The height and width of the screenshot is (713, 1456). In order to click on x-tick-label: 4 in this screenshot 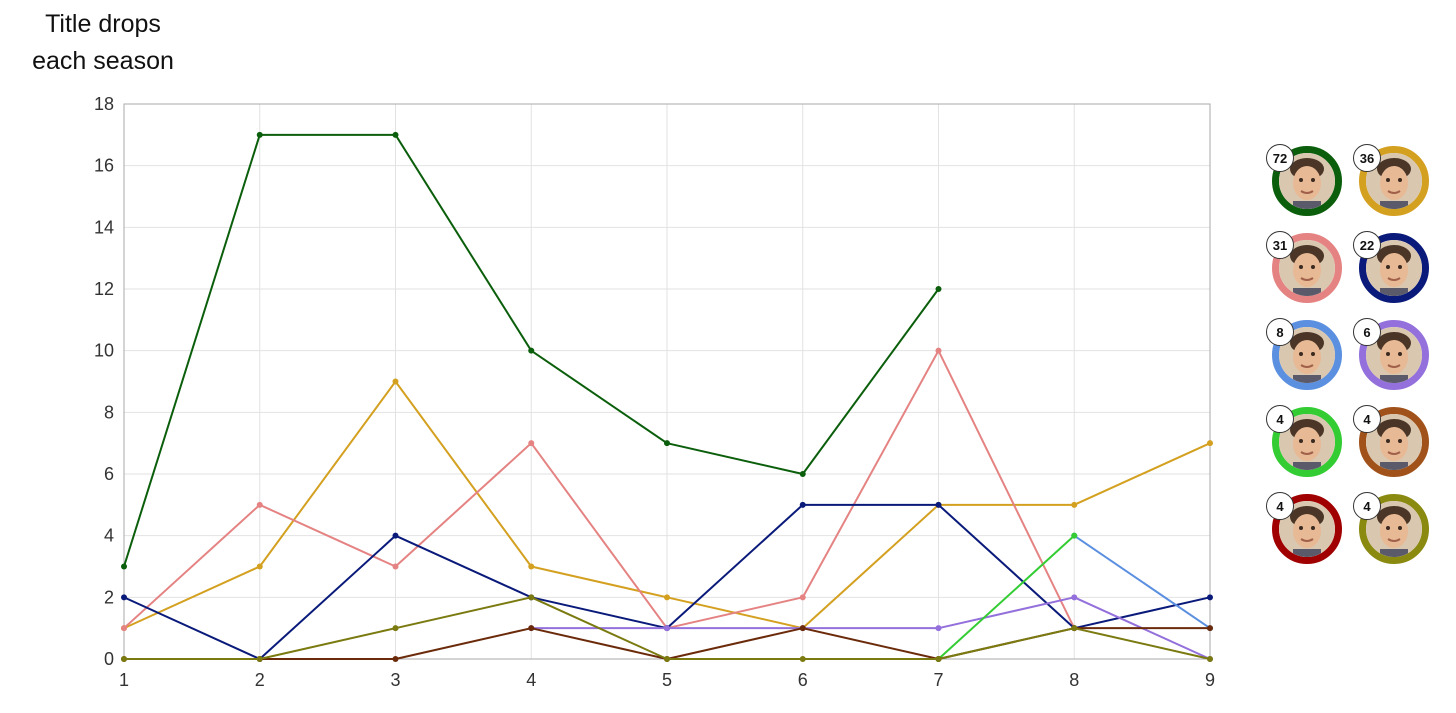, I will do `click(531, 680)`.